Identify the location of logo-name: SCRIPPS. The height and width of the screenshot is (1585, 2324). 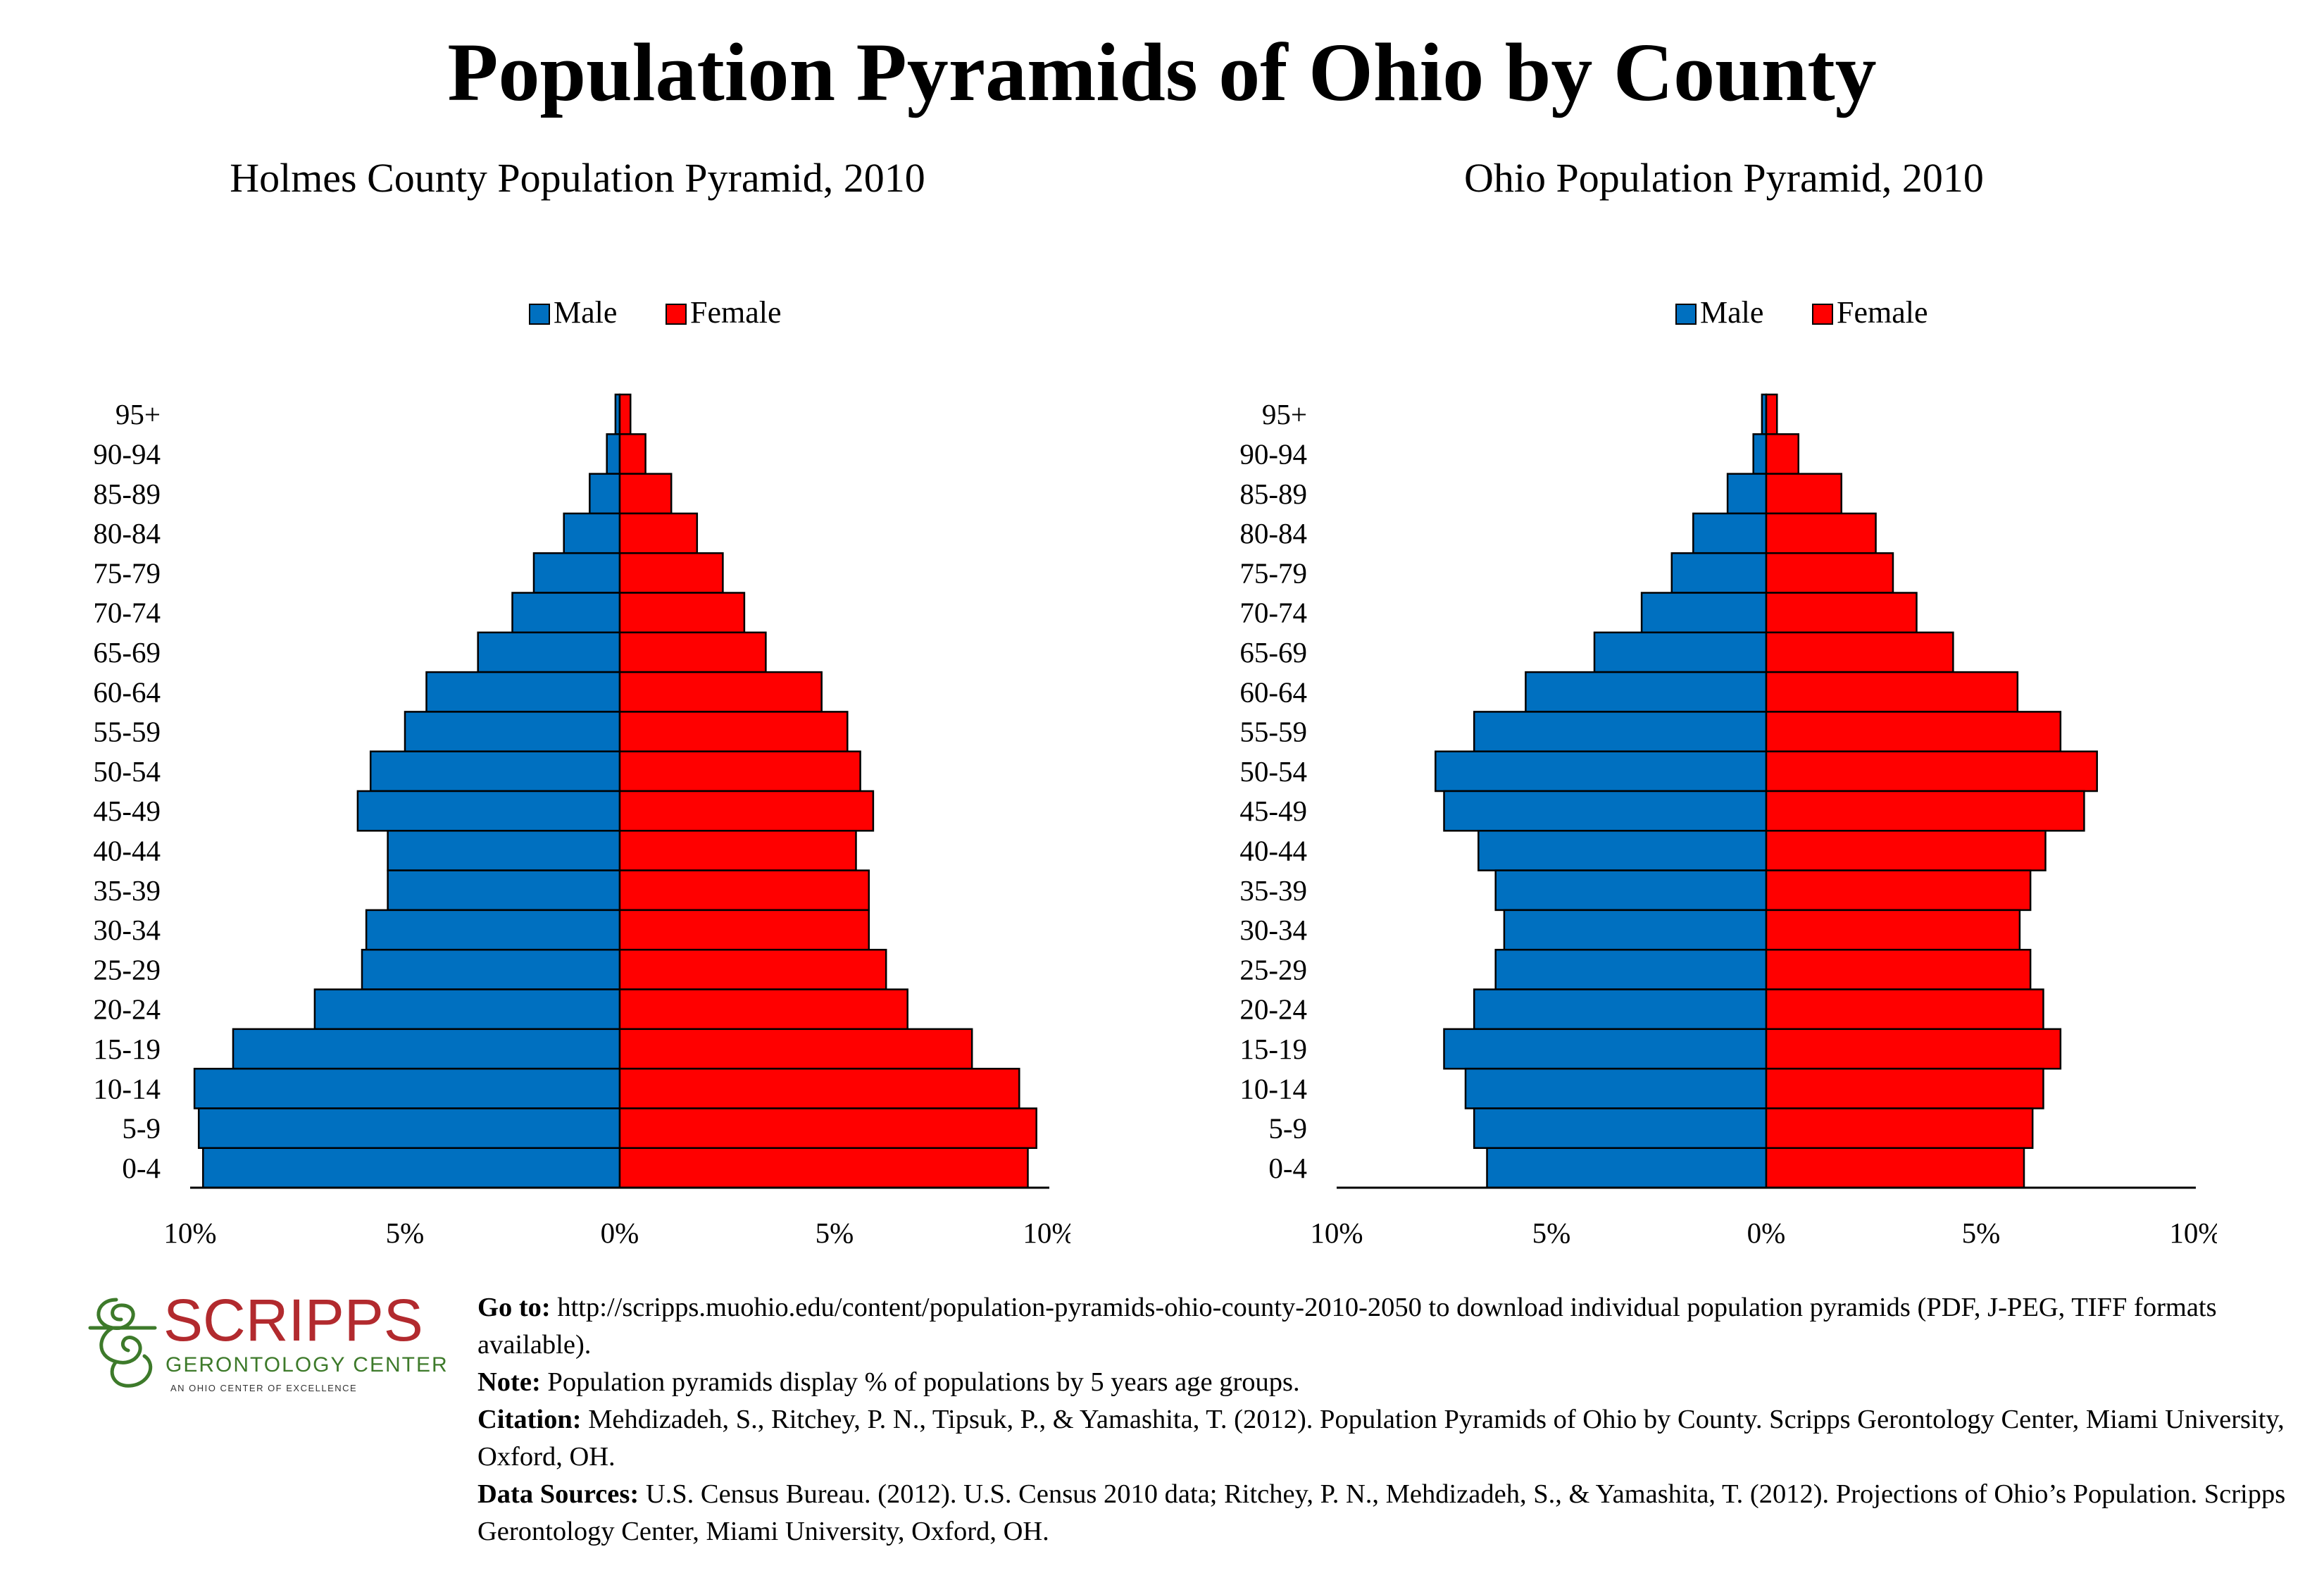
(293, 1320).